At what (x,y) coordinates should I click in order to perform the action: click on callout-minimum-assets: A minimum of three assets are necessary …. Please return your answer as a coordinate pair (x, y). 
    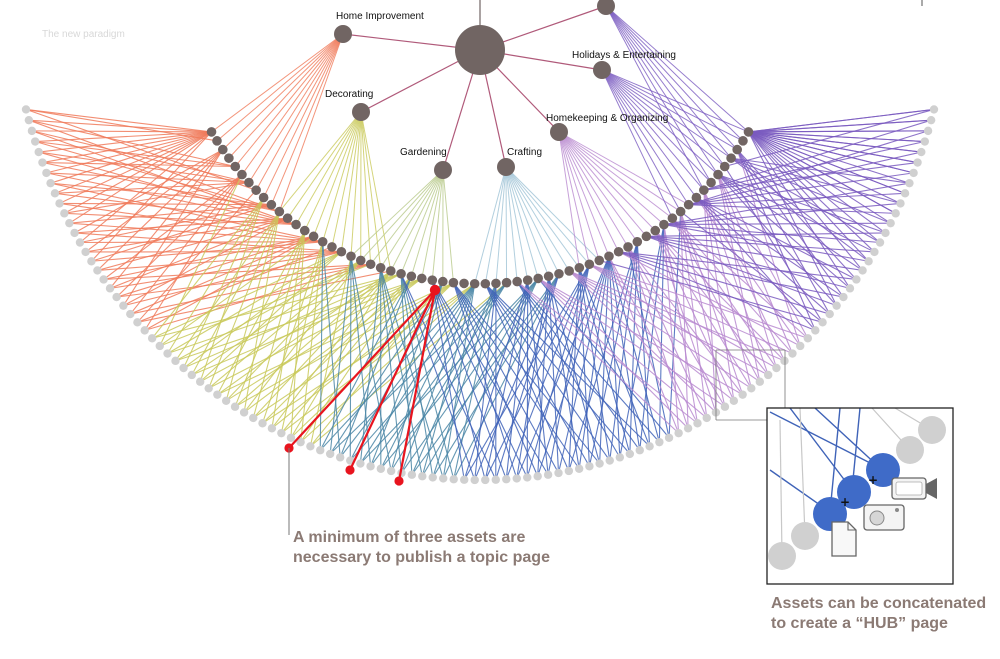
    Looking at the image, I should click on (421, 548).